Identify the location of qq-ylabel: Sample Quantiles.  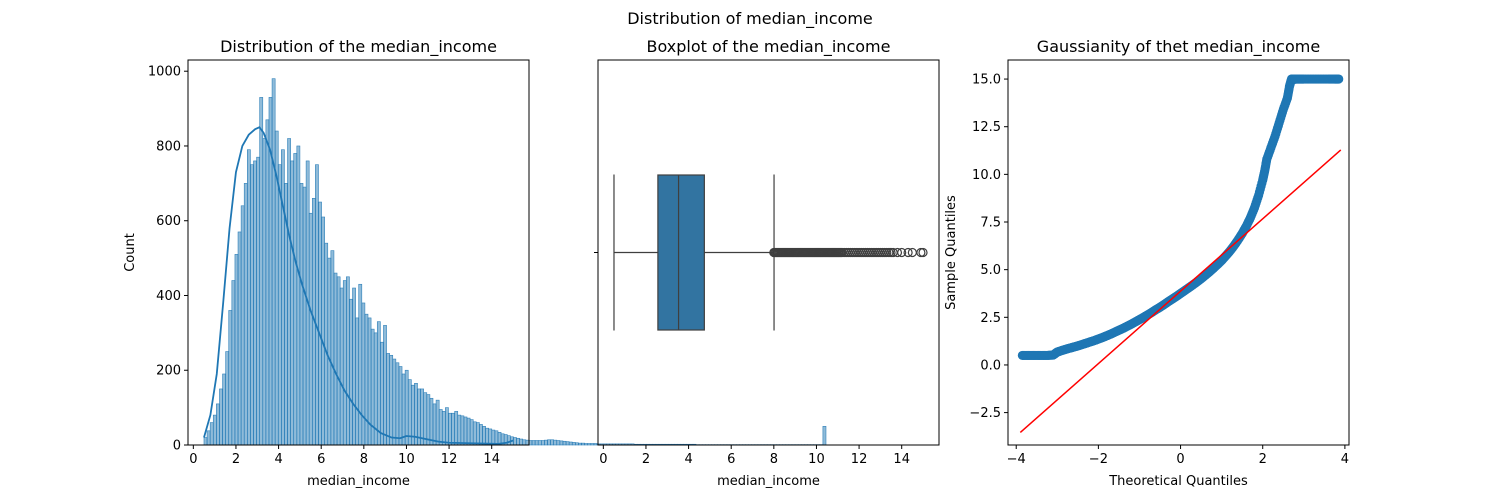
(951, 252).